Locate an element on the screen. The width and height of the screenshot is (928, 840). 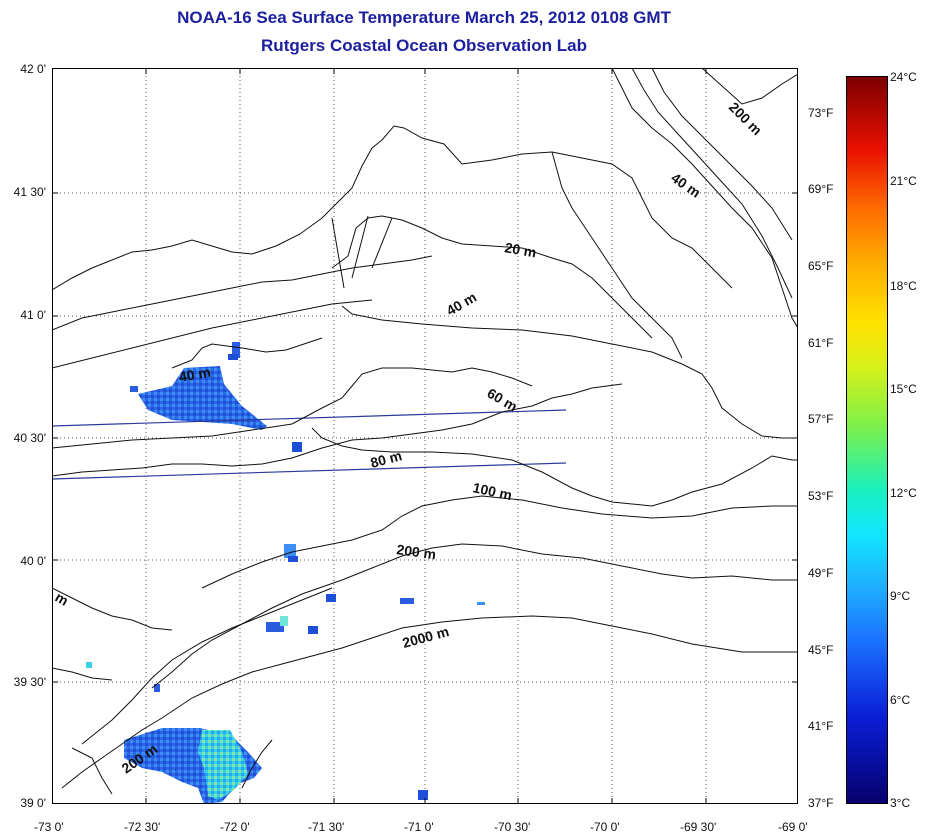
contour-label-60m: 60 m is located at coordinates (503, 400).